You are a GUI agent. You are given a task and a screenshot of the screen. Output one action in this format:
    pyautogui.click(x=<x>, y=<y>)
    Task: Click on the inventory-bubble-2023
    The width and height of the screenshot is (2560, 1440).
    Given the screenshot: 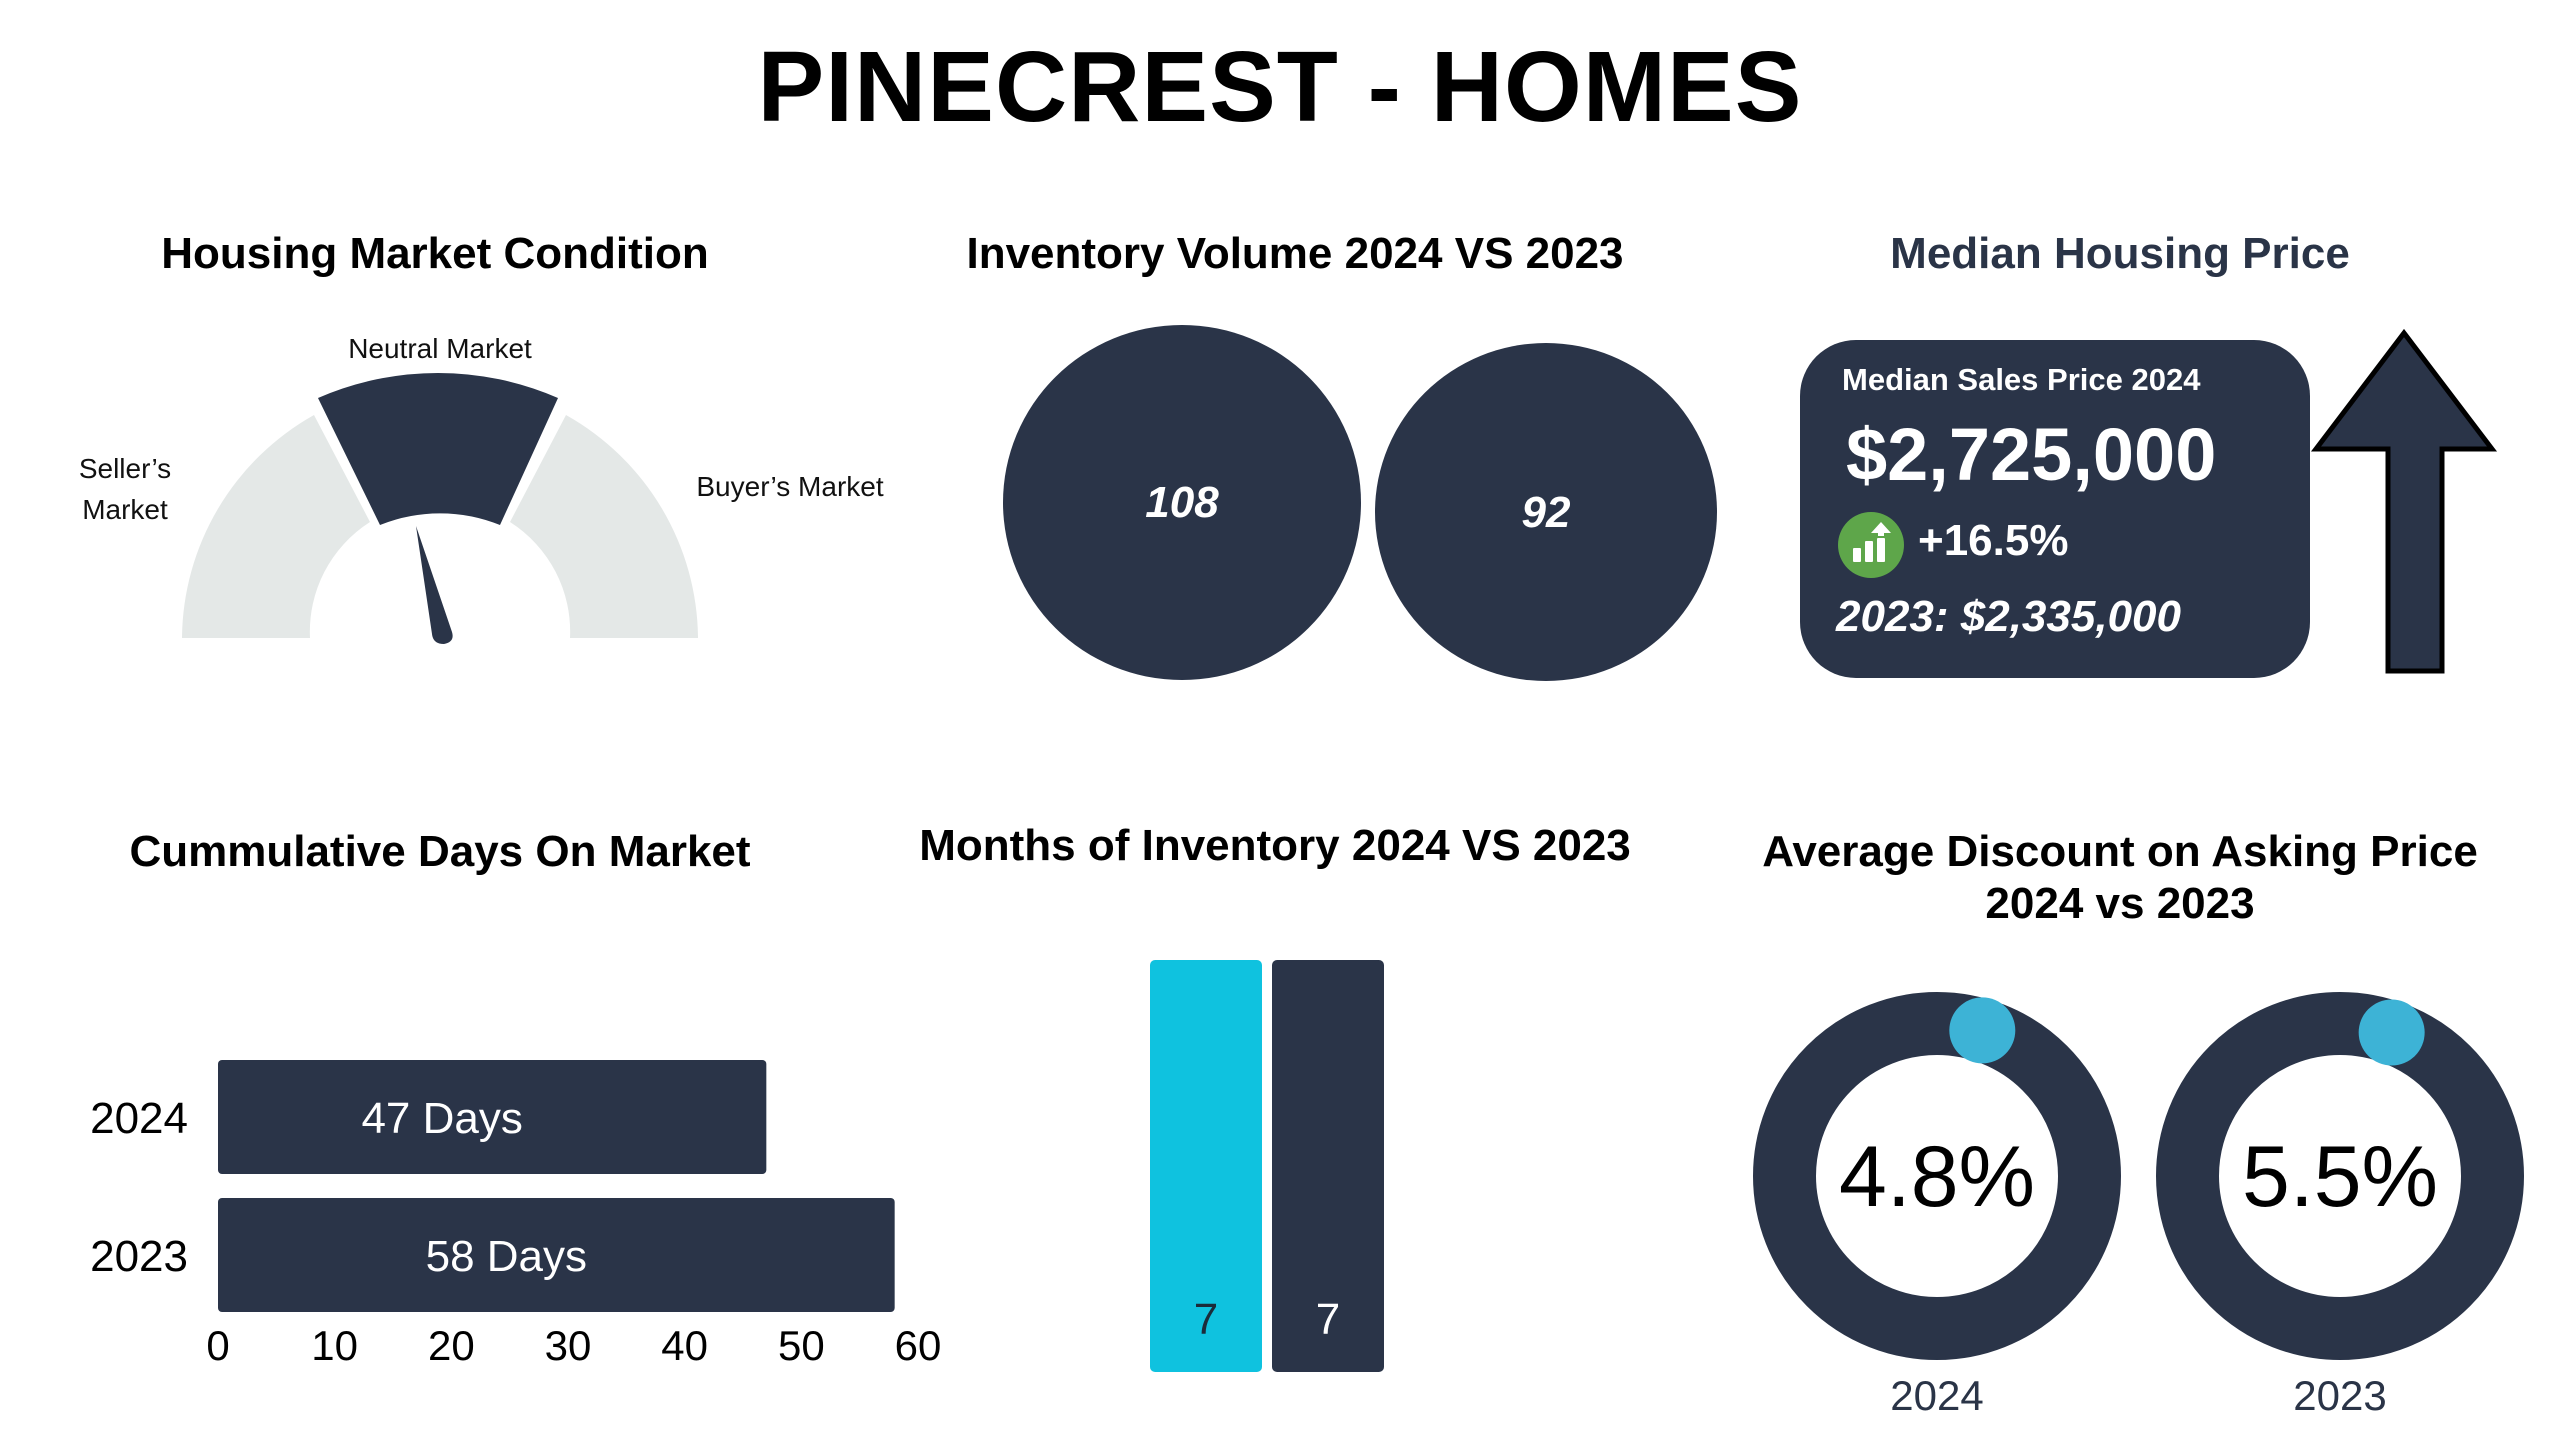 What is the action you would take?
    pyautogui.click(x=1546, y=512)
    